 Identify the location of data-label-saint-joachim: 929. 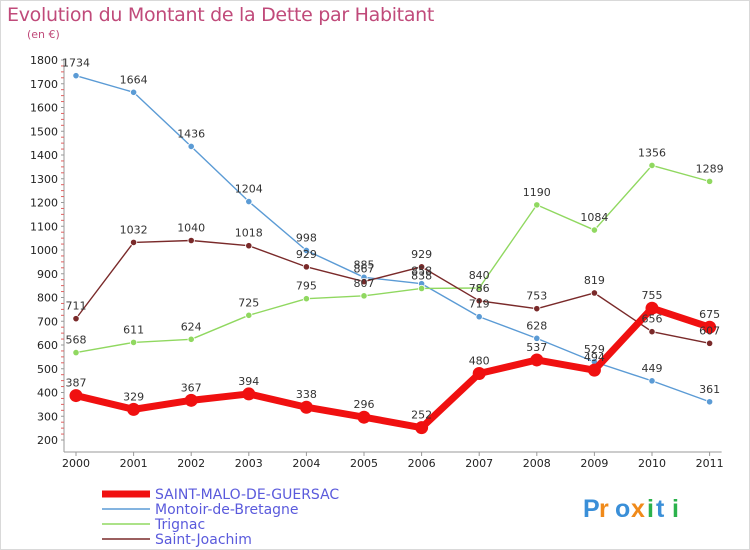
(306, 254).